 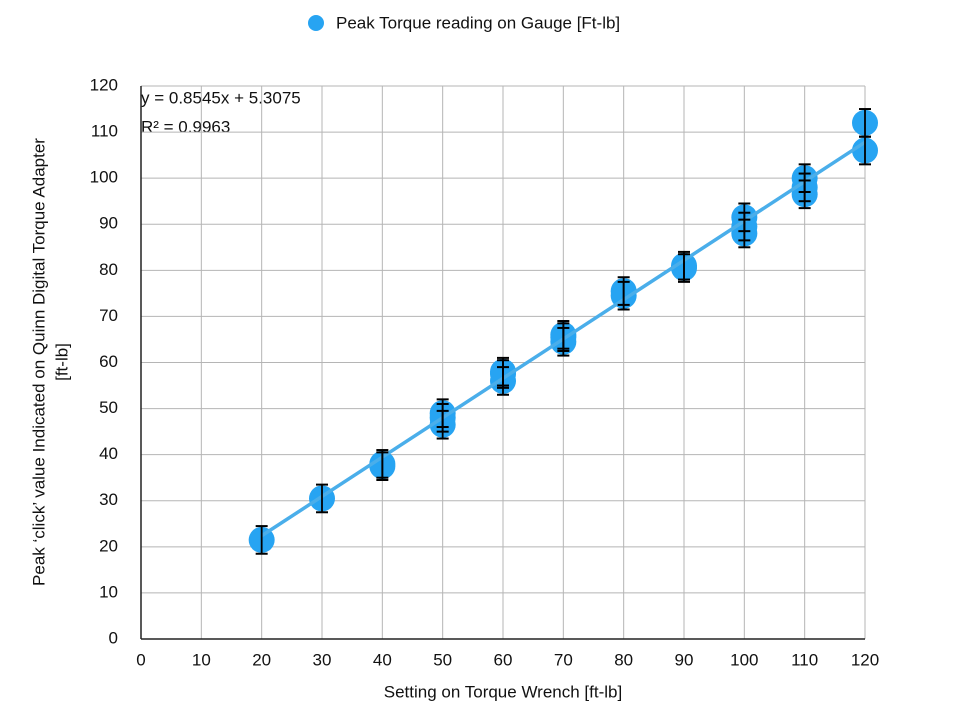 What do you see at coordinates (322, 659) in the screenshot?
I see `x-tick-label: 30` at bounding box center [322, 659].